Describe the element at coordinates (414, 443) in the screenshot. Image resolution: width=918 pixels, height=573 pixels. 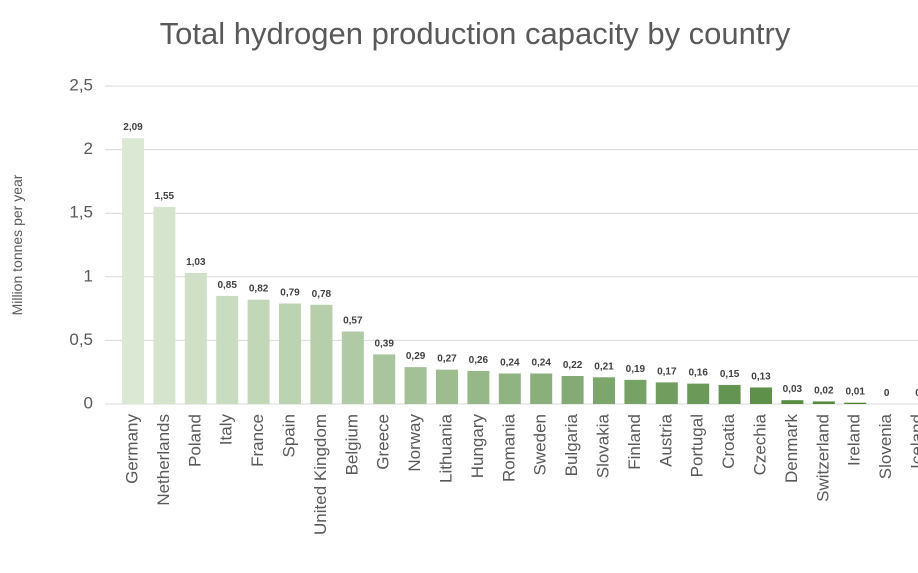
I see `x-tick-label: Norway` at that location.